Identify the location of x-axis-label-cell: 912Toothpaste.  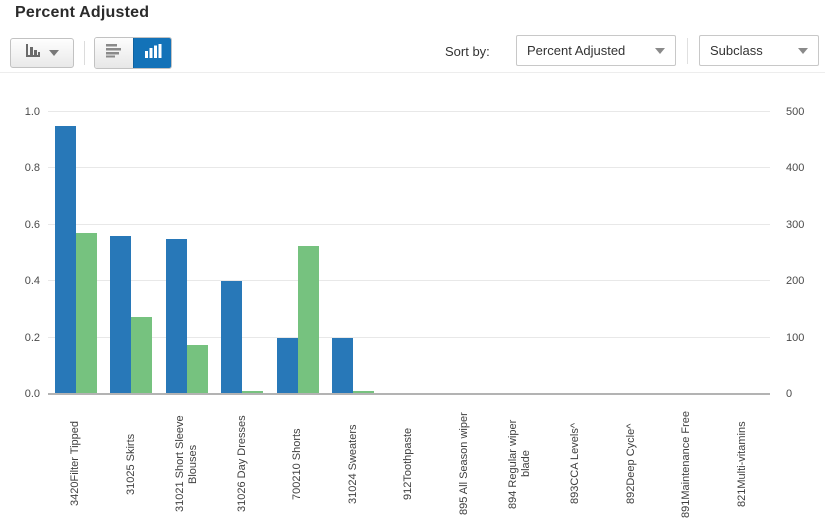
(409, 464).